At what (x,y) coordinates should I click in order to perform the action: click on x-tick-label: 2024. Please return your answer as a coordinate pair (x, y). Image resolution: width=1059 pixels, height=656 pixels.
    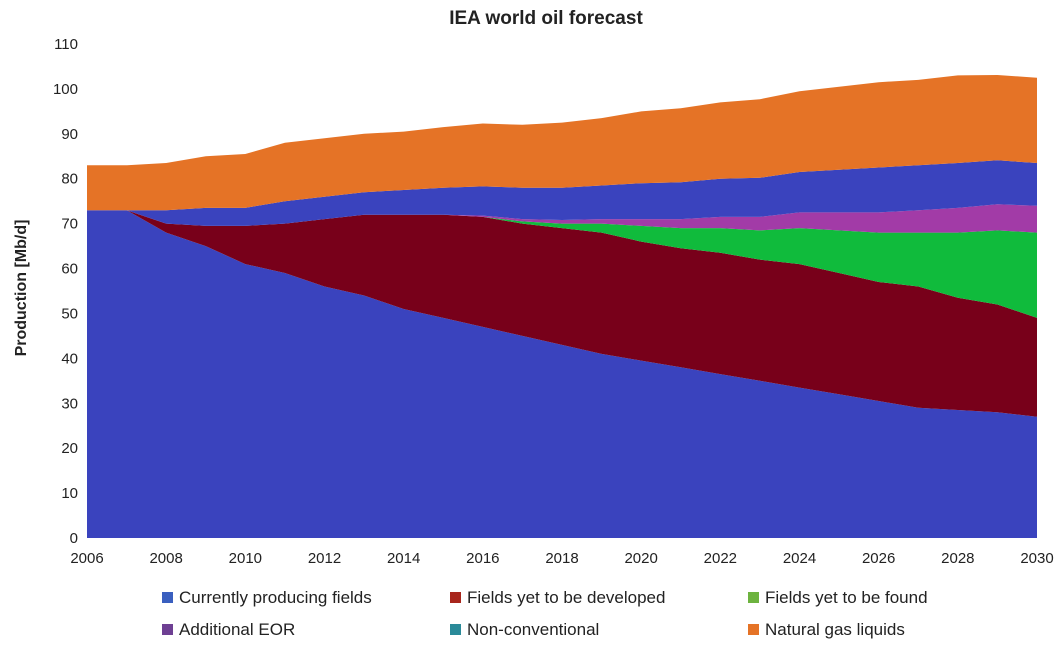
    Looking at the image, I should click on (799, 558).